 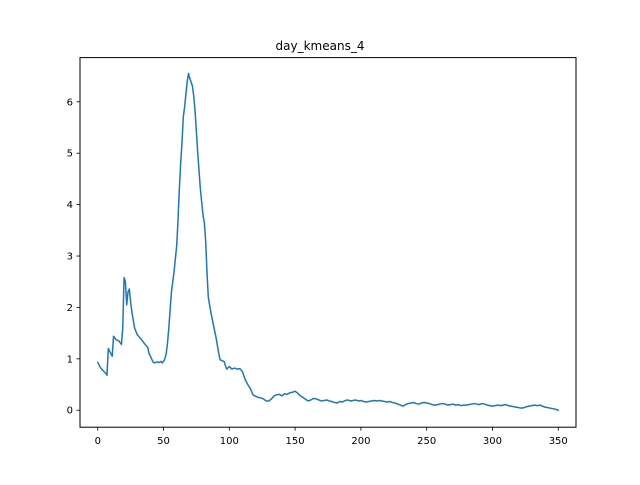 What do you see at coordinates (320, 46) in the screenshot?
I see `chart-title: day_kmeans_4` at bounding box center [320, 46].